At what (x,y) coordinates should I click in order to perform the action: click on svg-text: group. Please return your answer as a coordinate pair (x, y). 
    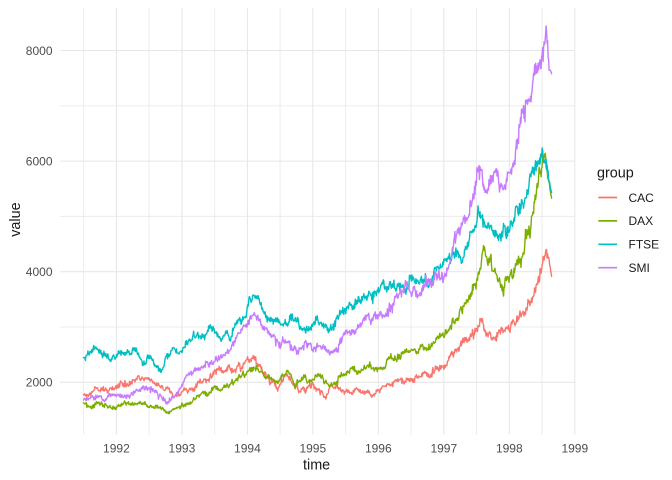
    Looking at the image, I should click on (615, 174).